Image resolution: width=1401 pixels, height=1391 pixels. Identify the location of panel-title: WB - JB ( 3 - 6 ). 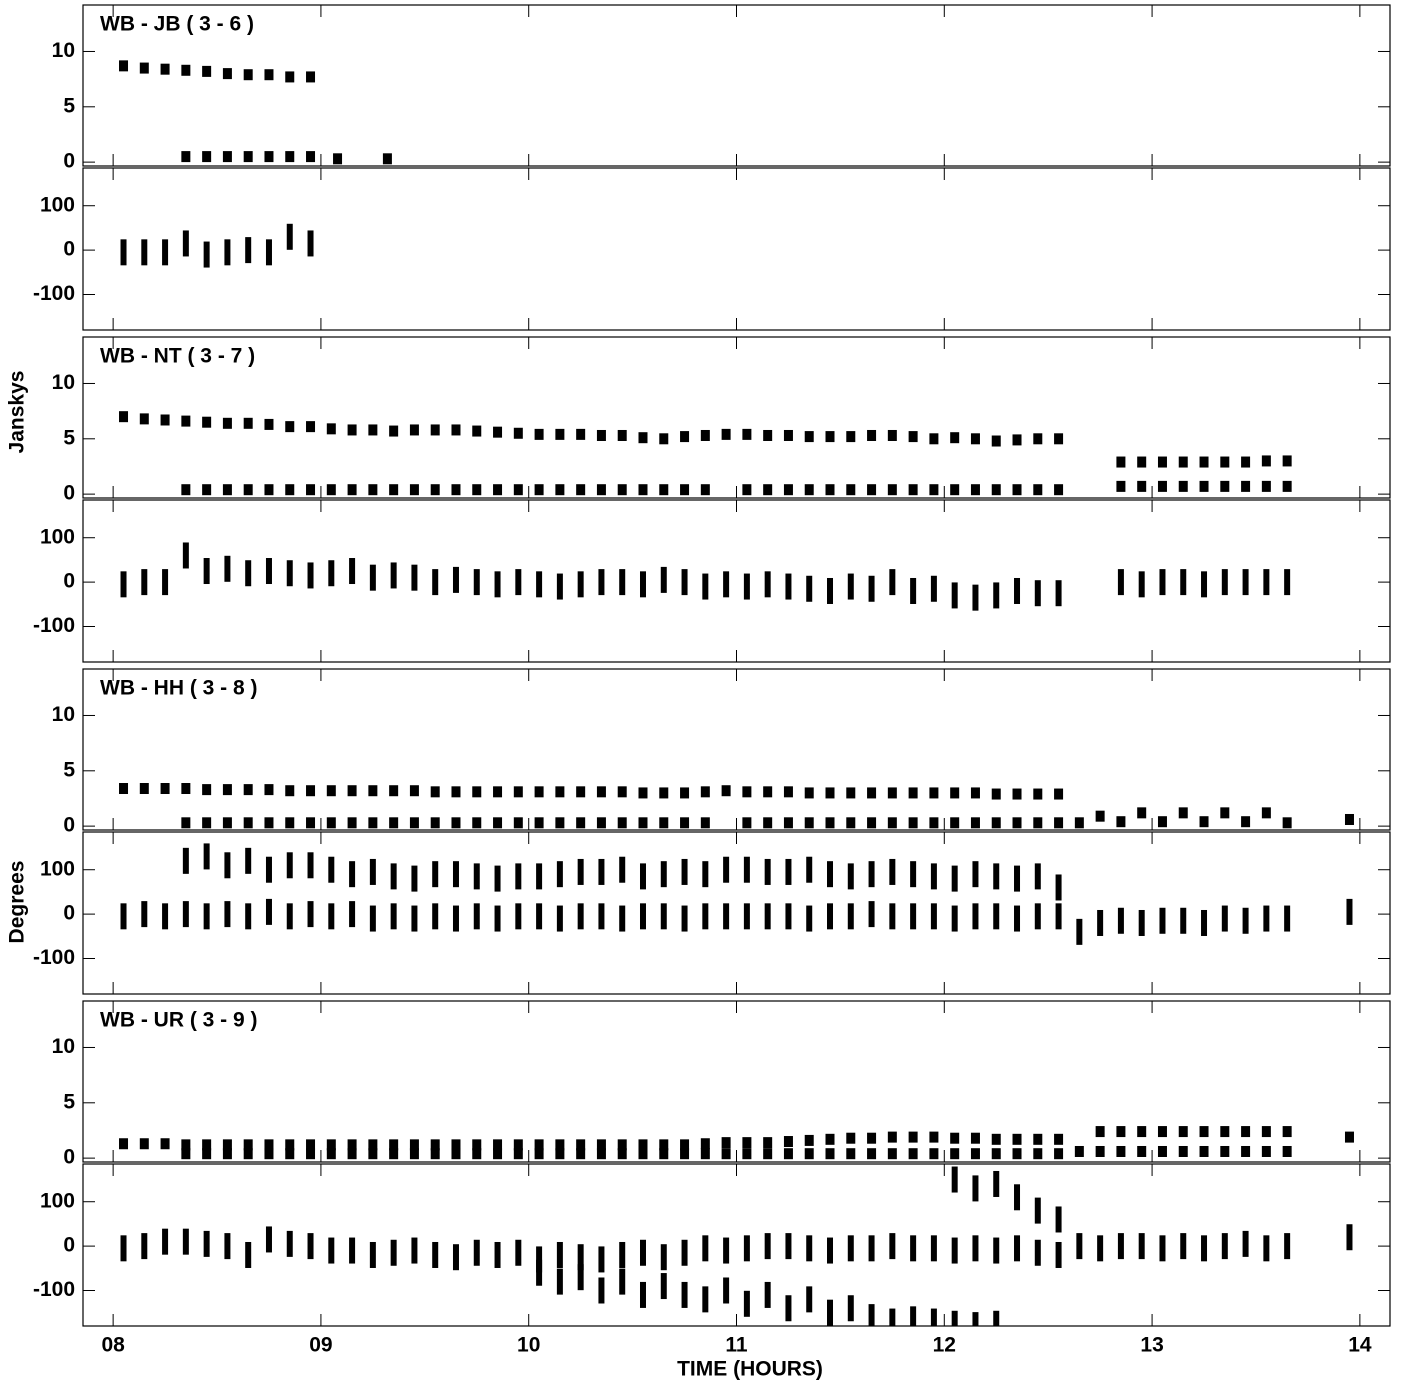
(177, 24).